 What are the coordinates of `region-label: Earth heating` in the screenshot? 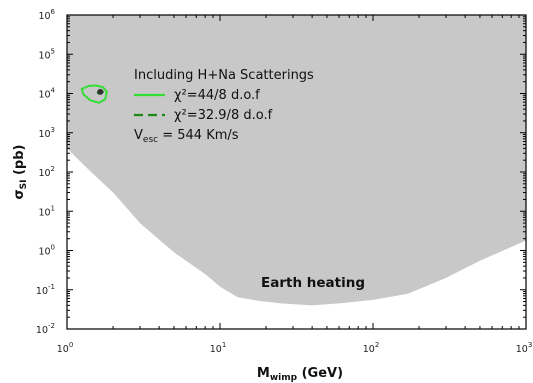 It's located at (313, 283).